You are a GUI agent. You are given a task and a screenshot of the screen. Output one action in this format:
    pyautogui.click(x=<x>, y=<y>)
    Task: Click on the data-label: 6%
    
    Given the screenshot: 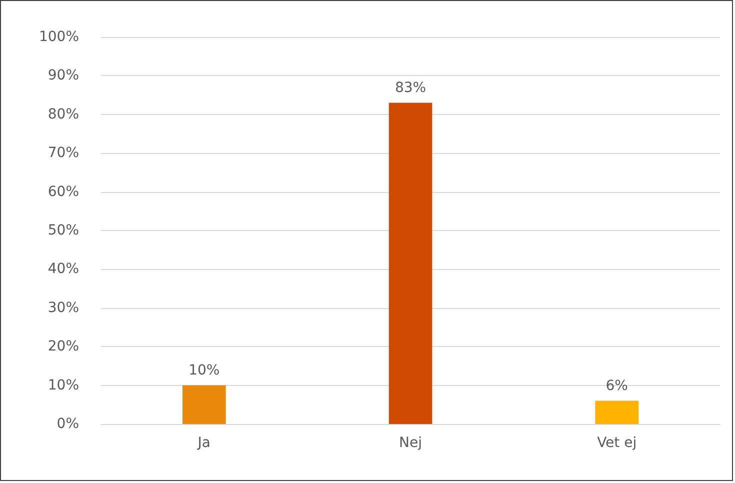 What is the action you would take?
    pyautogui.click(x=617, y=386)
    